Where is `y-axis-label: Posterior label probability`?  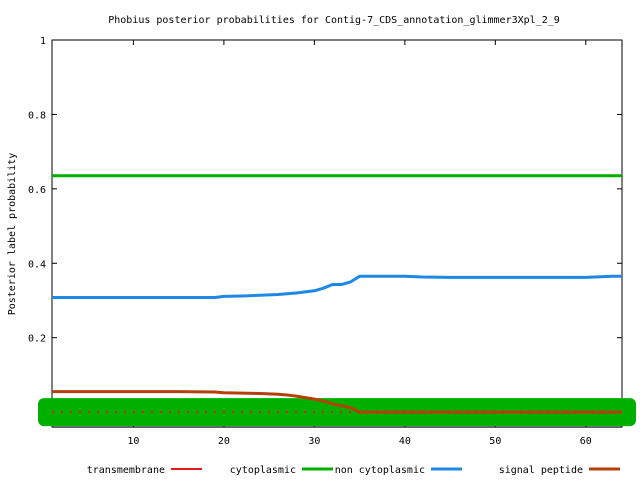
y-axis-label: Posterior label probability is located at coordinates (12, 234).